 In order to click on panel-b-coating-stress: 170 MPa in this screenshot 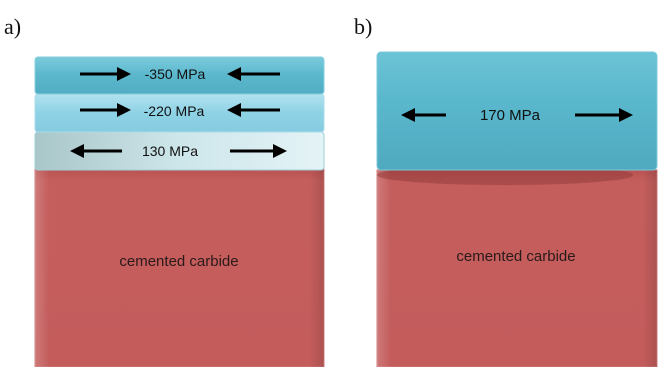, I will do `click(510, 115)`.